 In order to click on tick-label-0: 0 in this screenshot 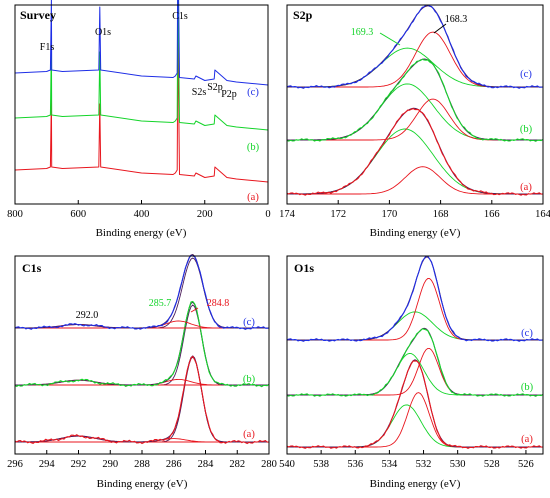, I will do `click(267, 214)`.